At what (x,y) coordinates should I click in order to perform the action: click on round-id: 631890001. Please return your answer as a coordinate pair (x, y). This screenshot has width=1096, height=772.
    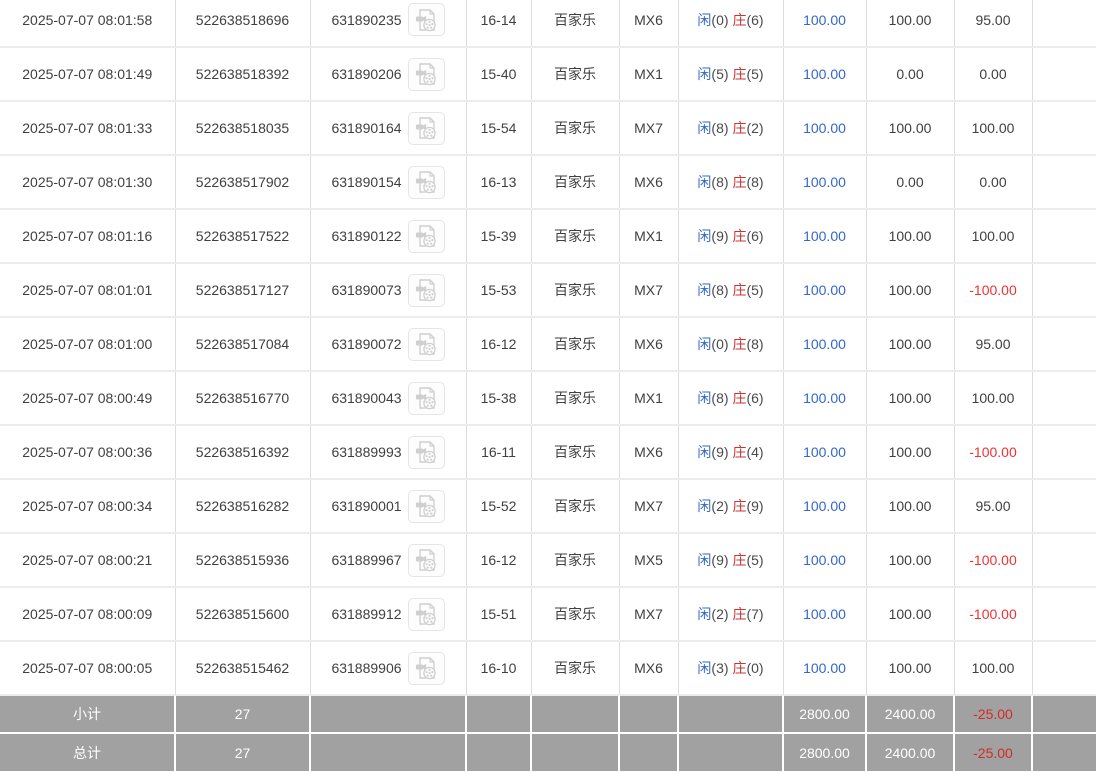
    Looking at the image, I should click on (366, 506).